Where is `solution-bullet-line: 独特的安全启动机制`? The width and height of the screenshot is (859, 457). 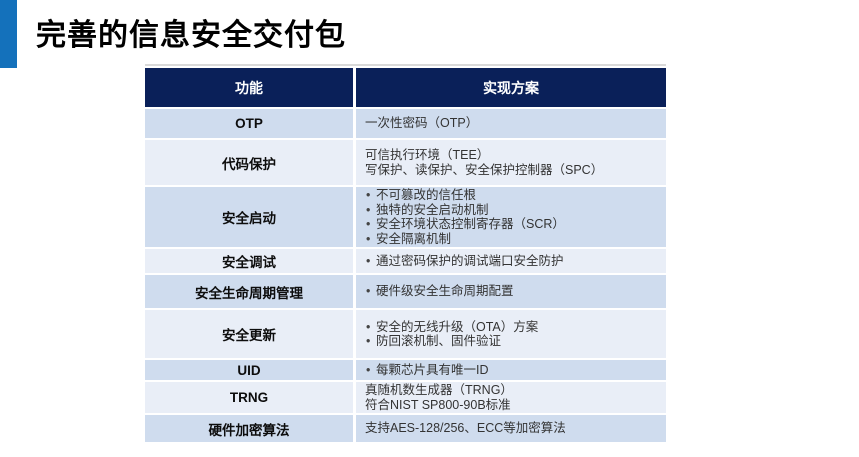
solution-bullet-line: 独特的安全启动机制 is located at coordinates (511, 210).